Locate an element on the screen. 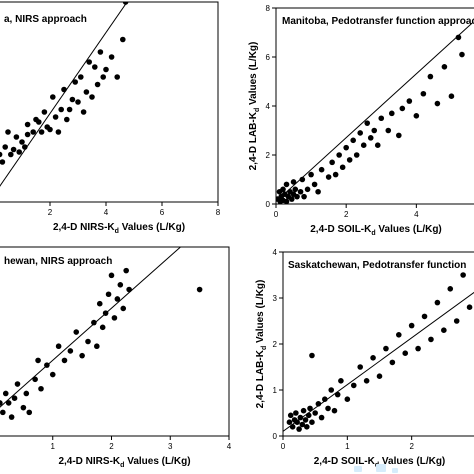  y-axis-title-subscript: d is located at coordinates (257, 110).